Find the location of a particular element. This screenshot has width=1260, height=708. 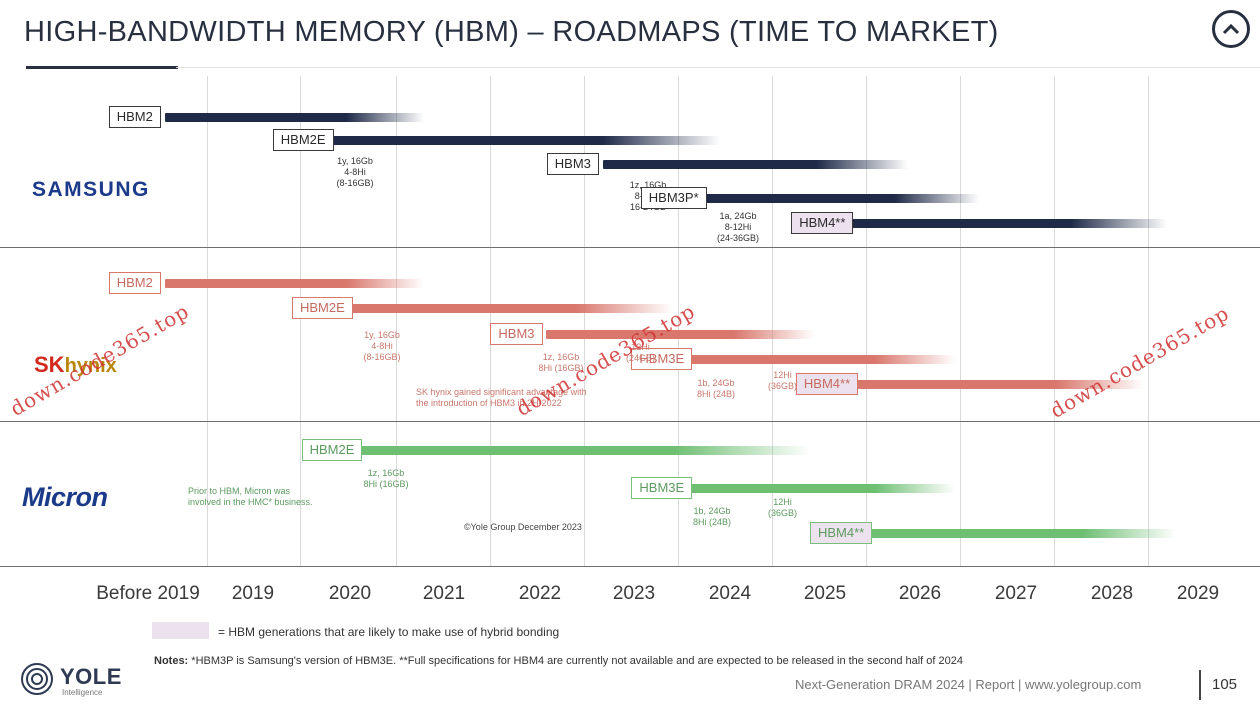

hynix-label-hbm2e: HBM2E is located at coordinates (322, 308).